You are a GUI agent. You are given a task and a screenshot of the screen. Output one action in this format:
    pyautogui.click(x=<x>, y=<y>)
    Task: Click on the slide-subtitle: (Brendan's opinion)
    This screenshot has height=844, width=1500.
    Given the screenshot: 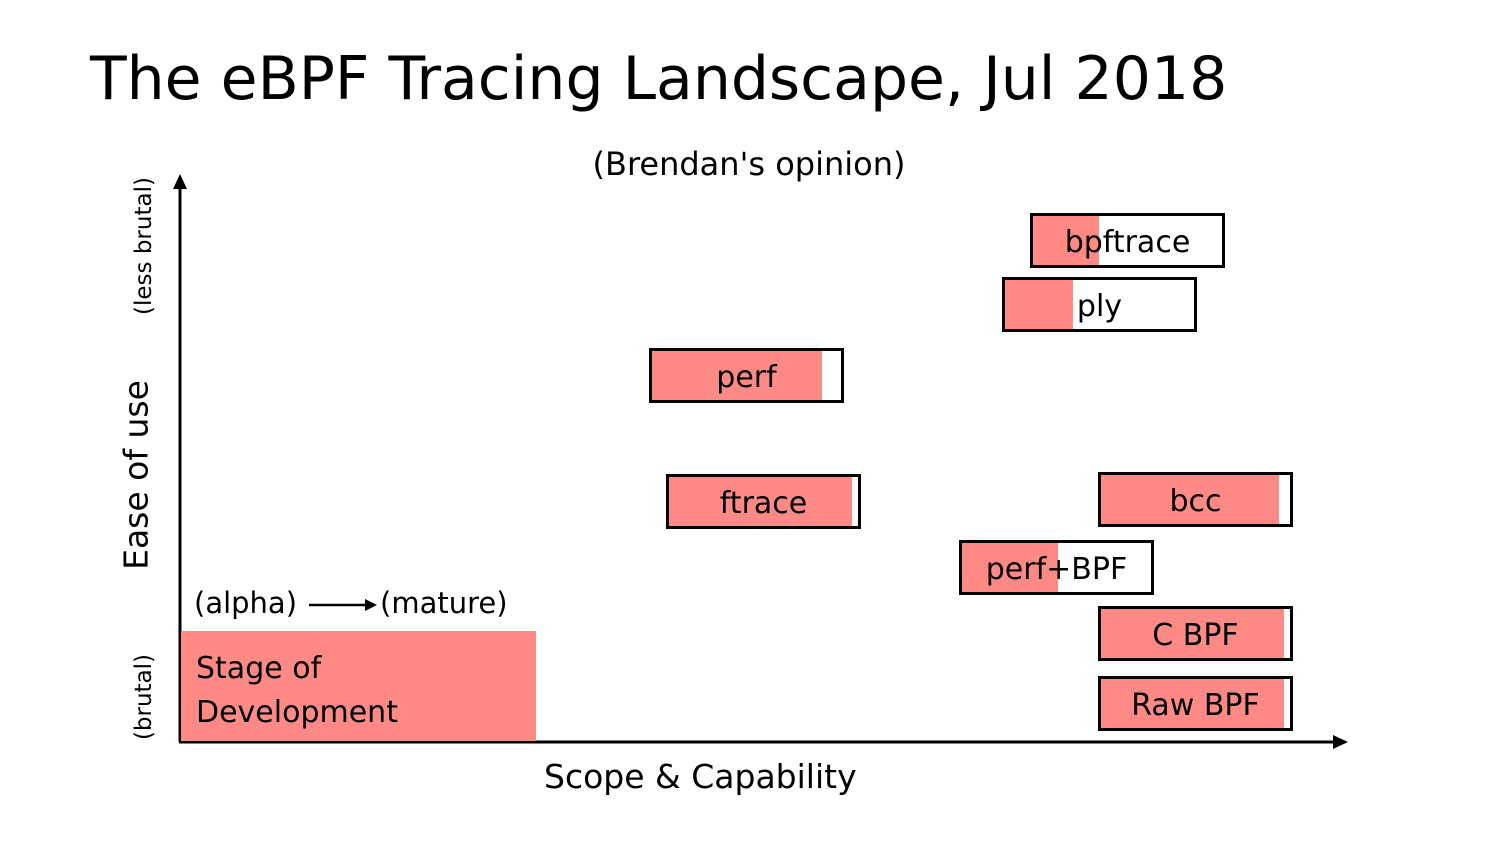 What is the action you would take?
    pyautogui.click(x=750, y=164)
    